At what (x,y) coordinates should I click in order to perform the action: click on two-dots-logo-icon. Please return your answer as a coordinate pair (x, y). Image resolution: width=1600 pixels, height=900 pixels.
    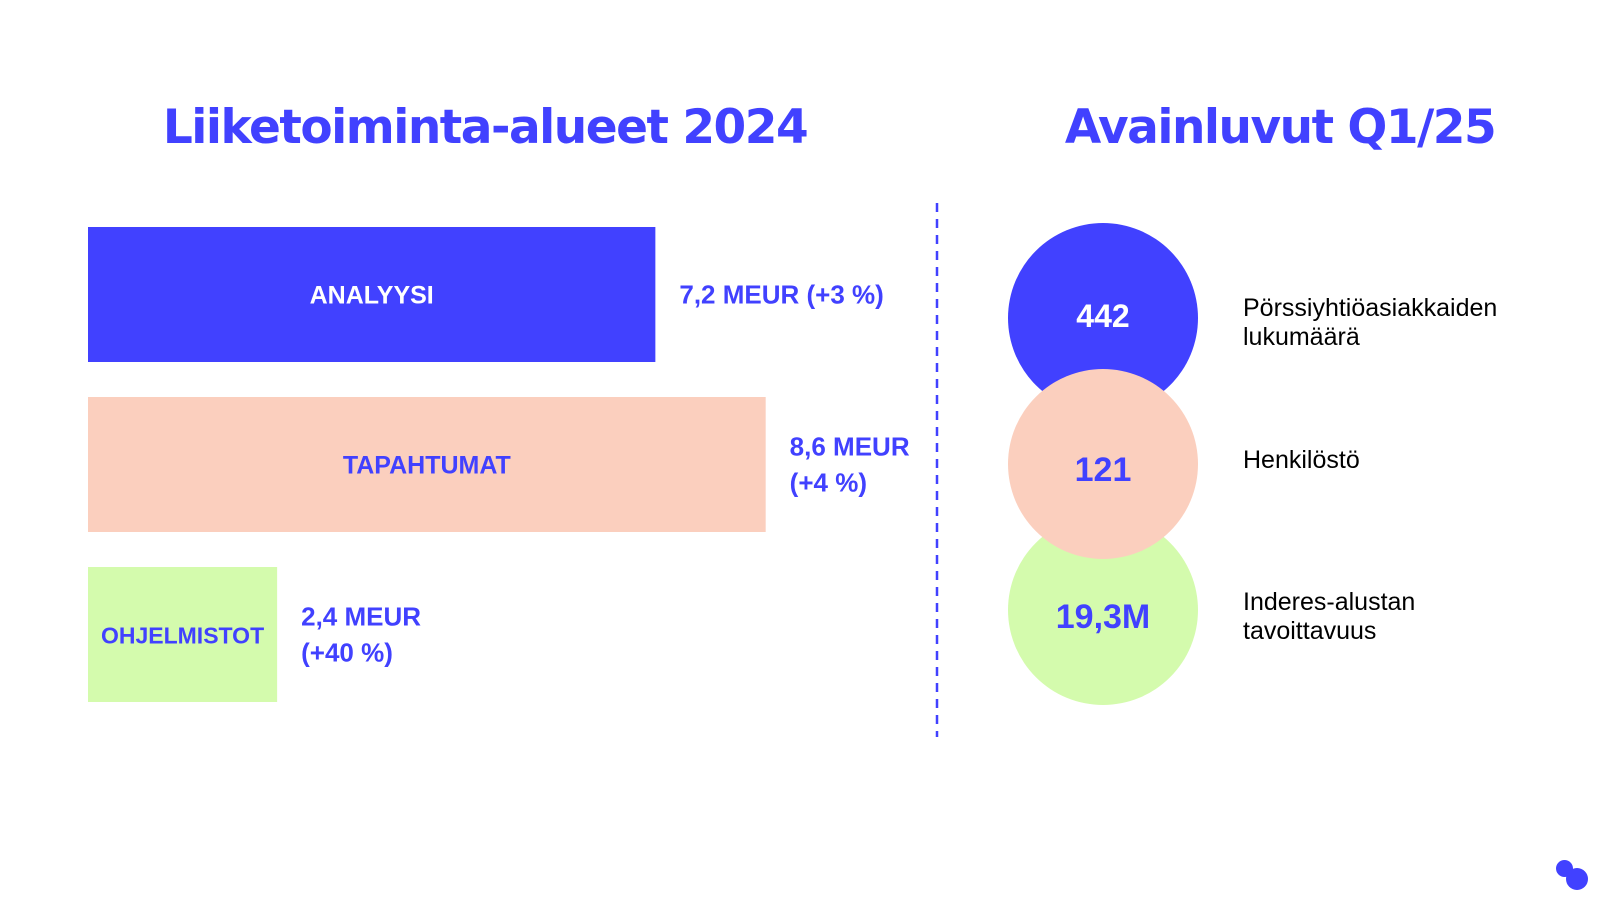
    Looking at the image, I should click on (1573, 876).